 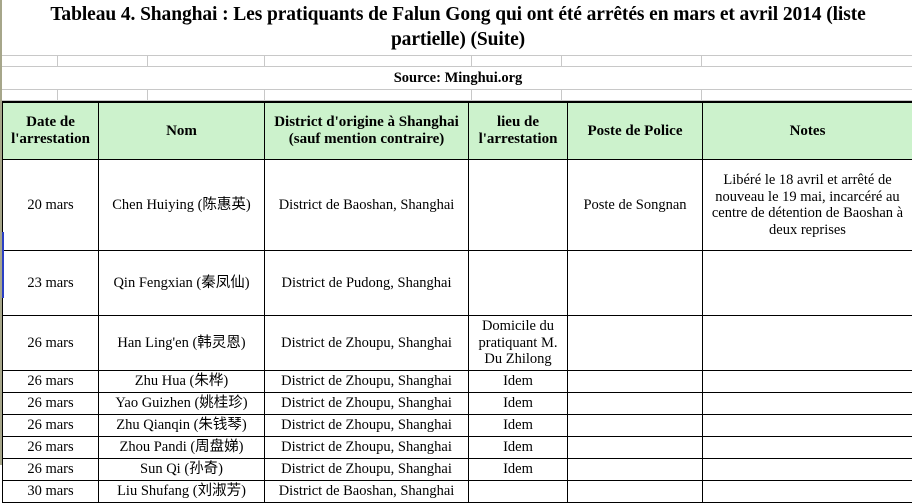 What do you see at coordinates (182, 205) in the screenshot?
I see `cell-name: Chen Huiying (陈惠英)` at bounding box center [182, 205].